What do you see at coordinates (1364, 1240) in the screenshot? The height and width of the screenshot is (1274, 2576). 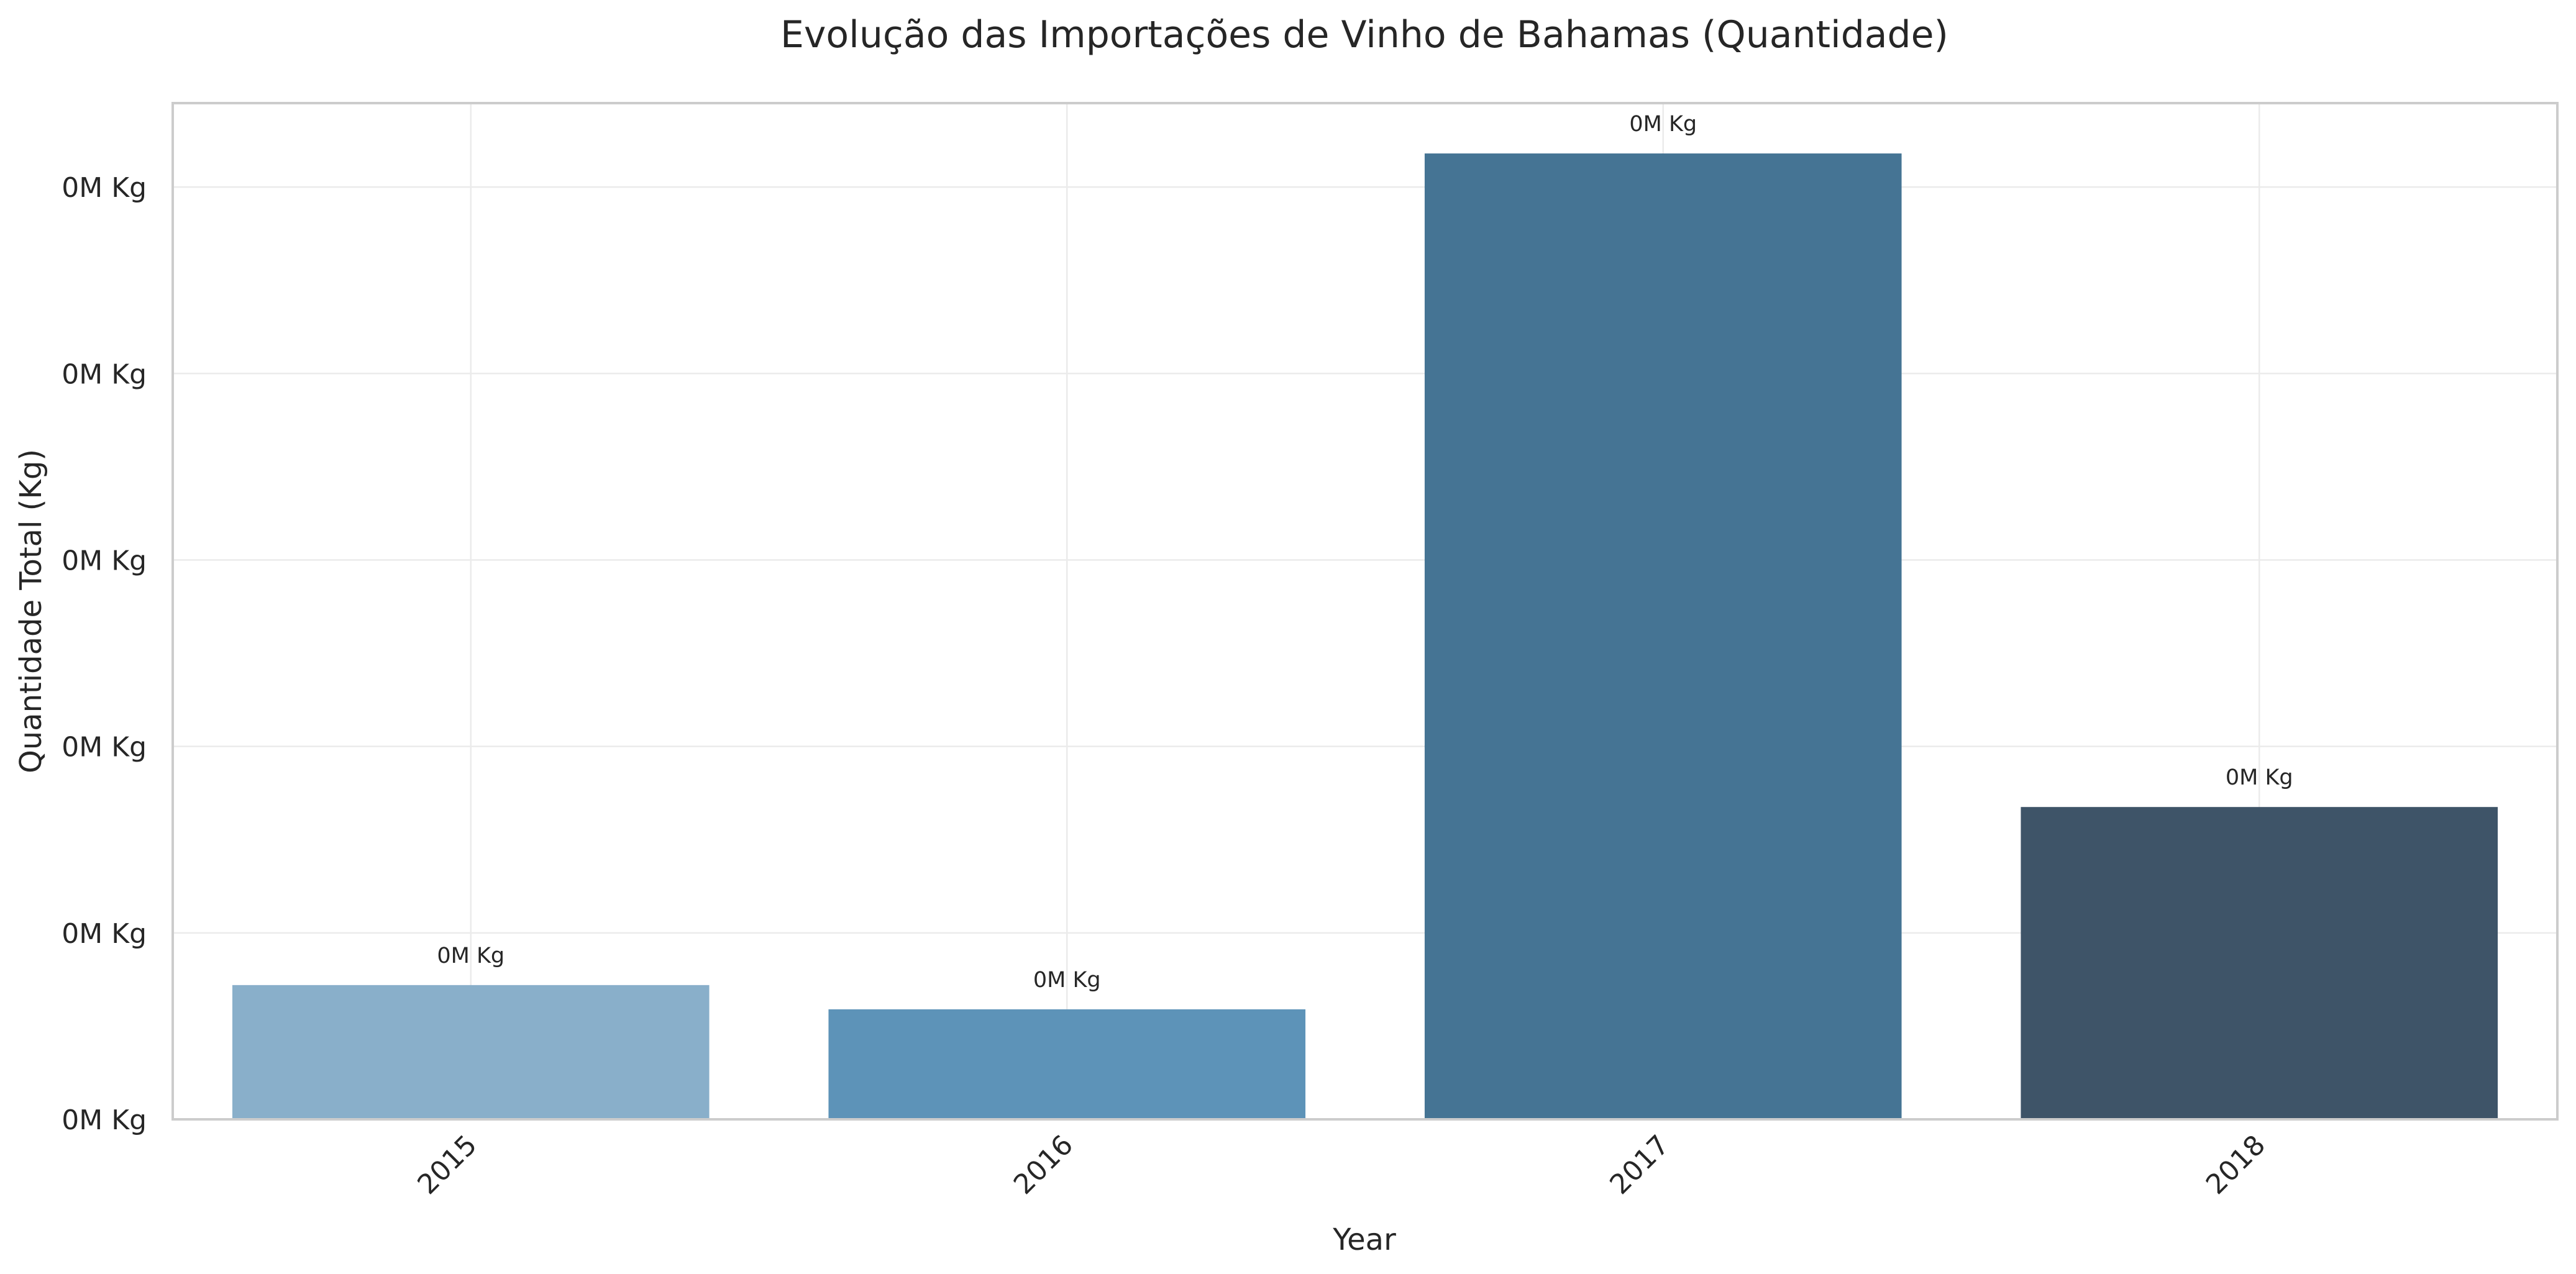 I see `x-axis-label: Year` at bounding box center [1364, 1240].